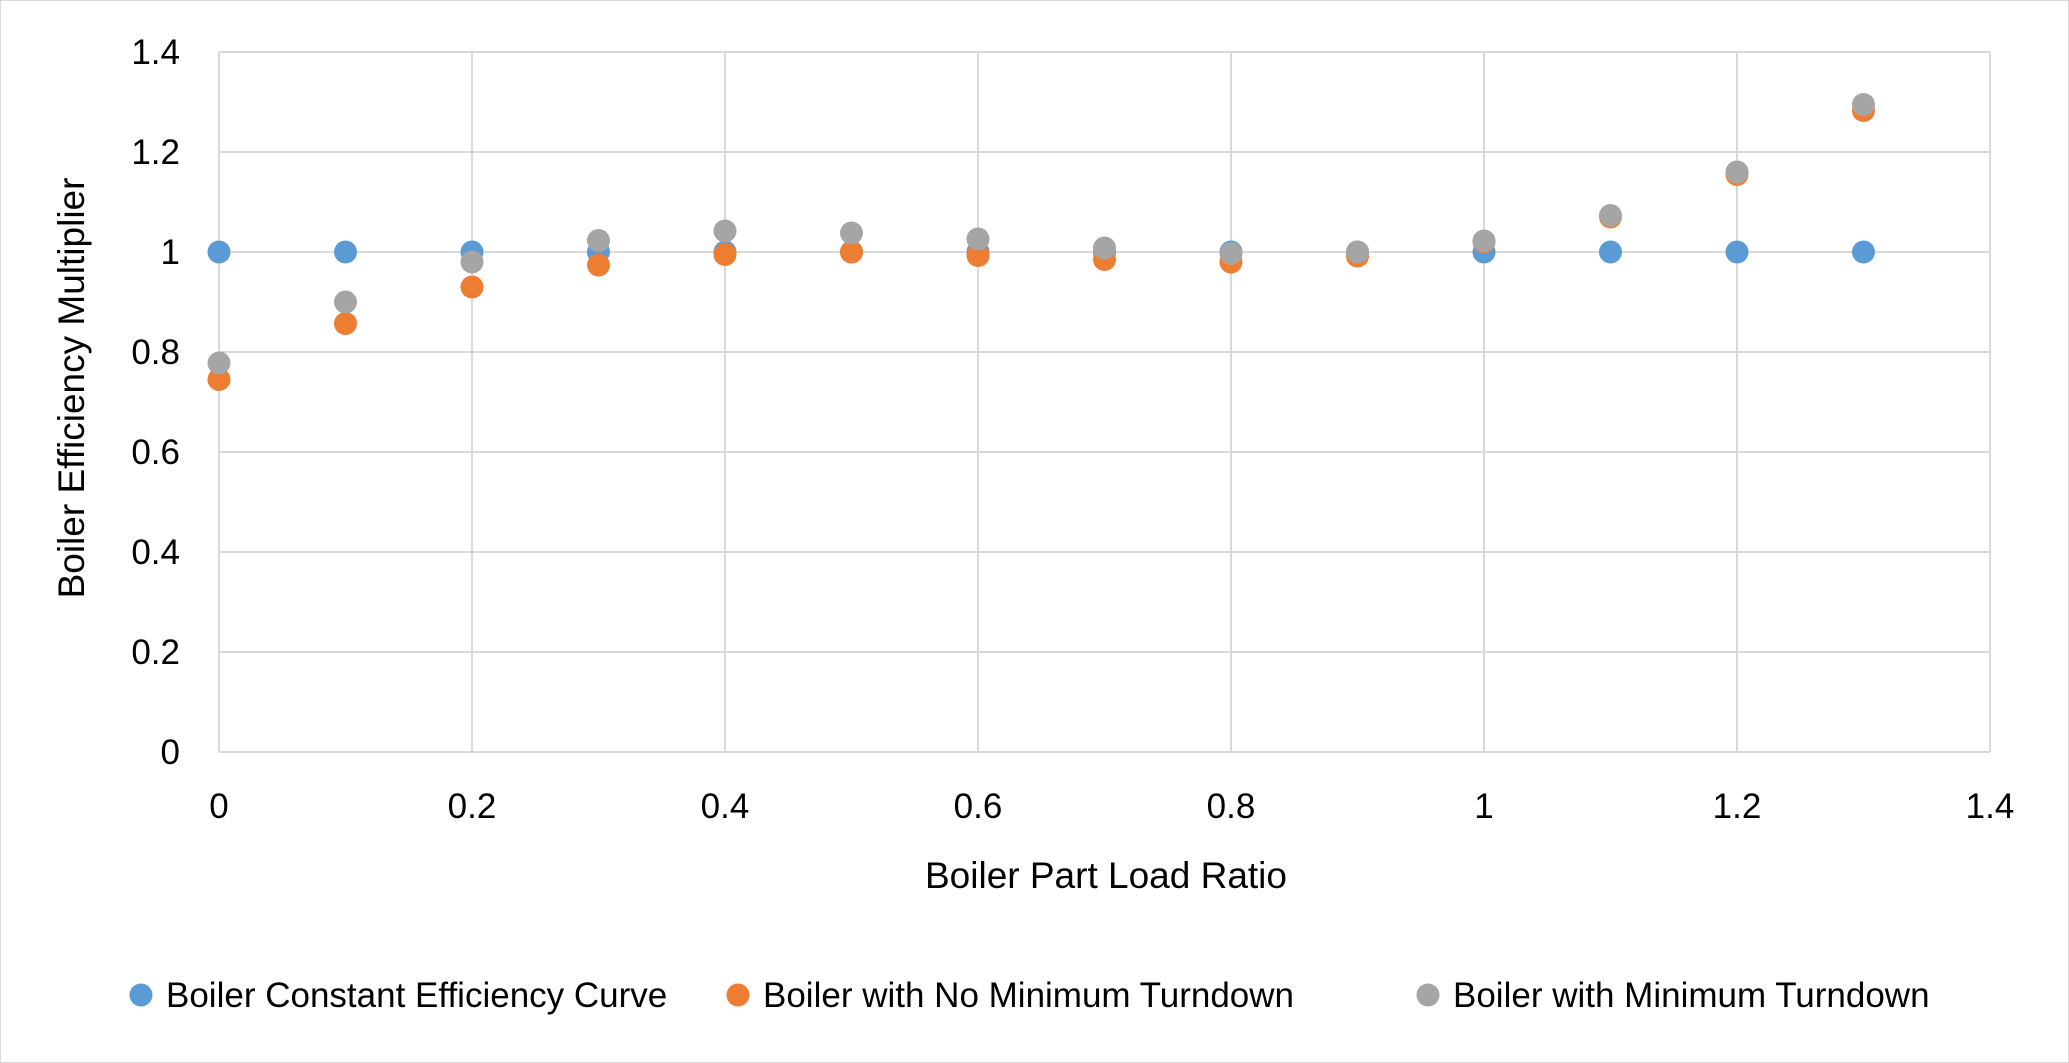  I want to click on legend-item: Boiler Constant Efficiency Curve, so click(398, 995).